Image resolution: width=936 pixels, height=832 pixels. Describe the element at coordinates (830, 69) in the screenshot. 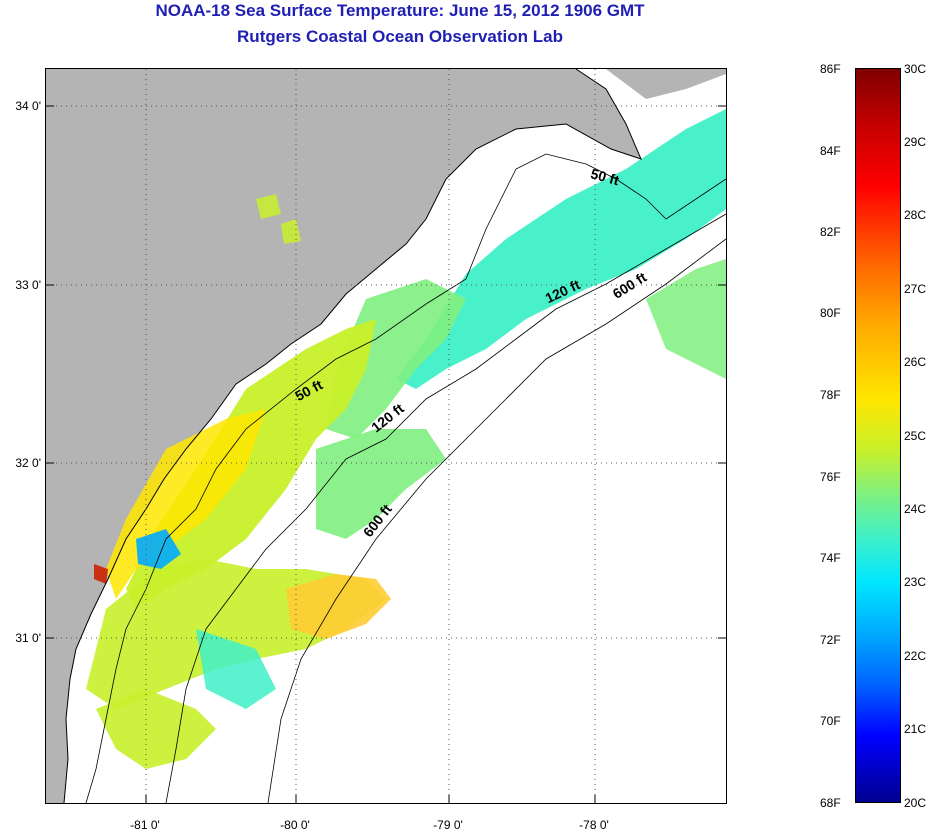

I see `colorbar-label-f: 86F` at that location.